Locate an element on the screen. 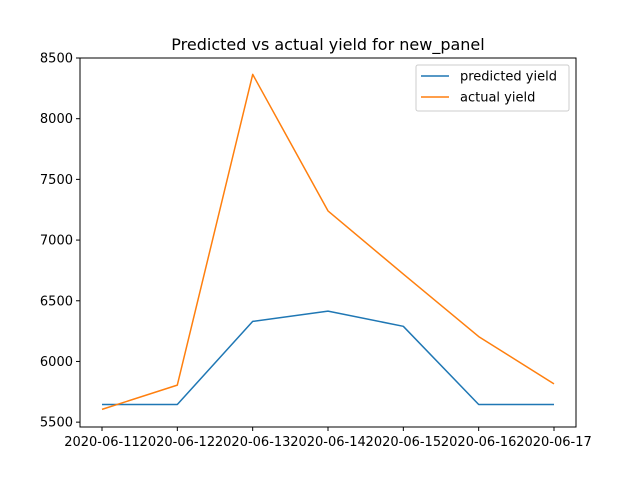 Image resolution: width=640 pixels, height=480 pixels. legend: predicted yield actual yield is located at coordinates (492, 88).